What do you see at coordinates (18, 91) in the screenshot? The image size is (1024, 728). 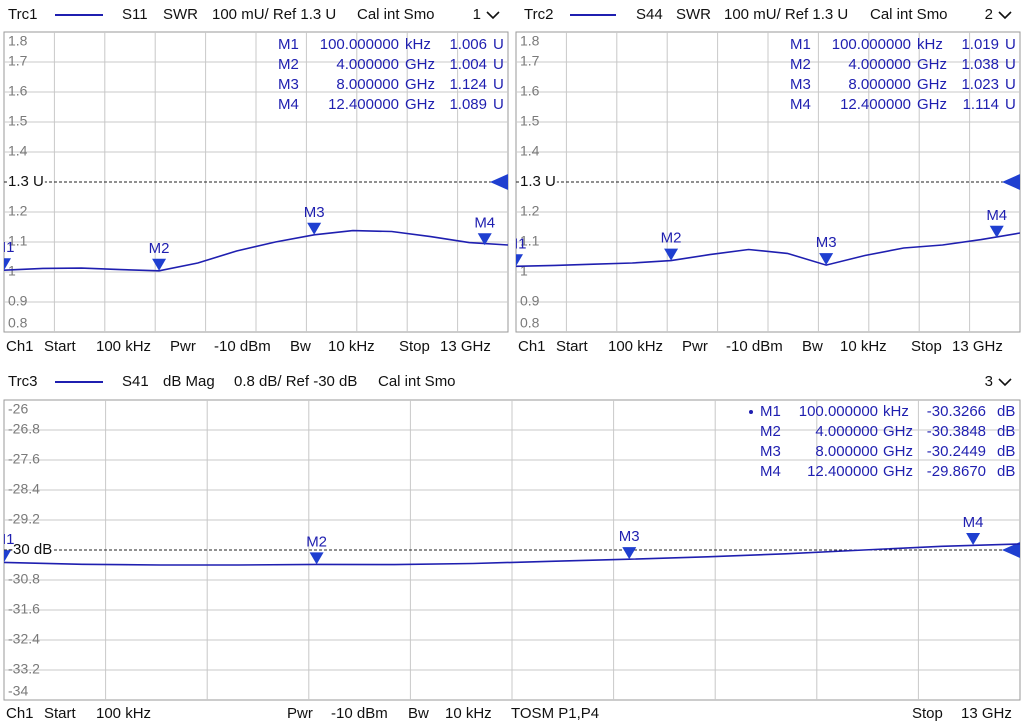 I see `y-tick-label: 1.6` at bounding box center [18, 91].